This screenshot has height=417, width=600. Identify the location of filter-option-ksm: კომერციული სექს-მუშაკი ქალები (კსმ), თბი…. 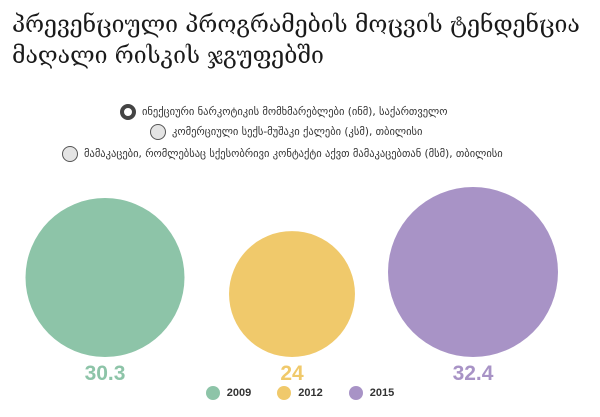
(286, 132).